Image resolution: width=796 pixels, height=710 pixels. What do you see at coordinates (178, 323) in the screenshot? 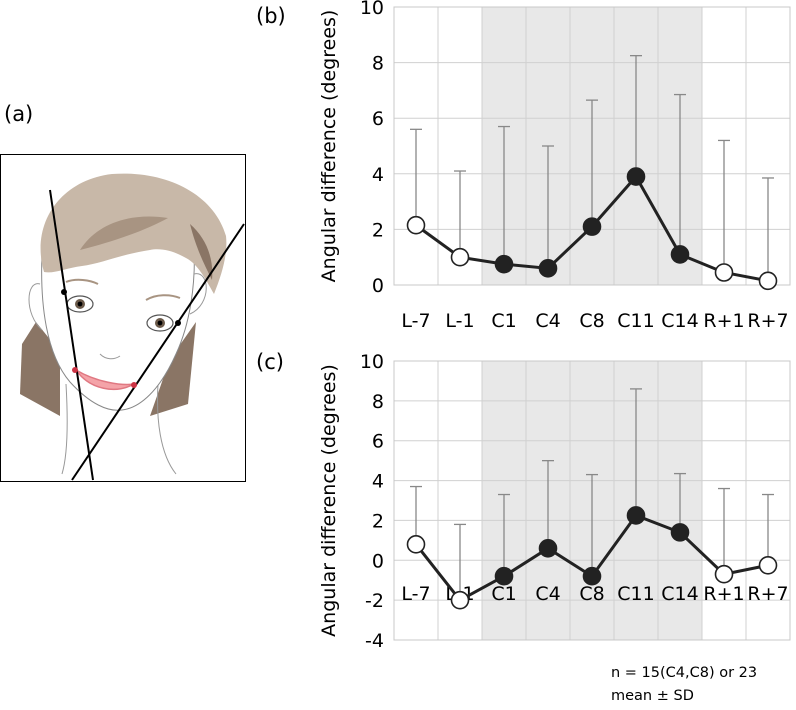
I see `landmark-eye-right` at bounding box center [178, 323].